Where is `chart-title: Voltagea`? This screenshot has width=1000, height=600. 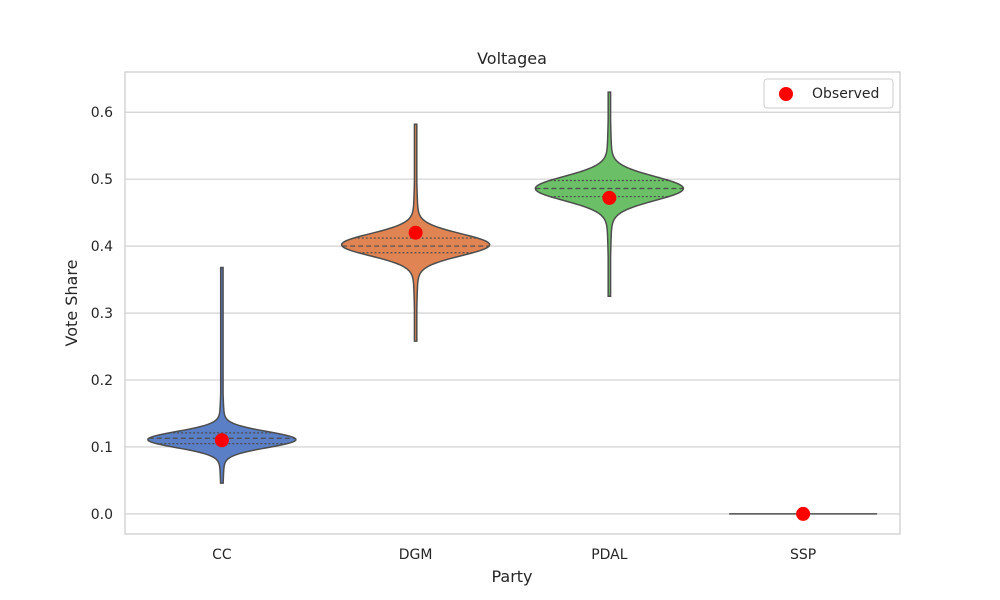
chart-title: Voltagea is located at coordinates (512, 58).